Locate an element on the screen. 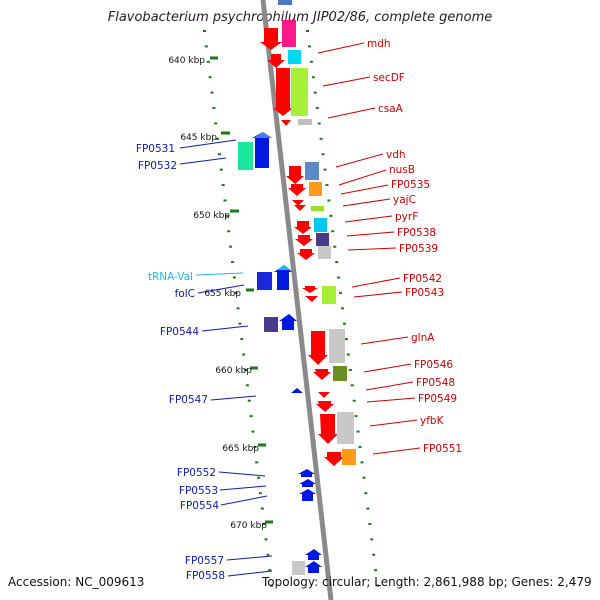 The image size is (600, 600). gene-label-fp0546: FP0546 is located at coordinates (433, 365).